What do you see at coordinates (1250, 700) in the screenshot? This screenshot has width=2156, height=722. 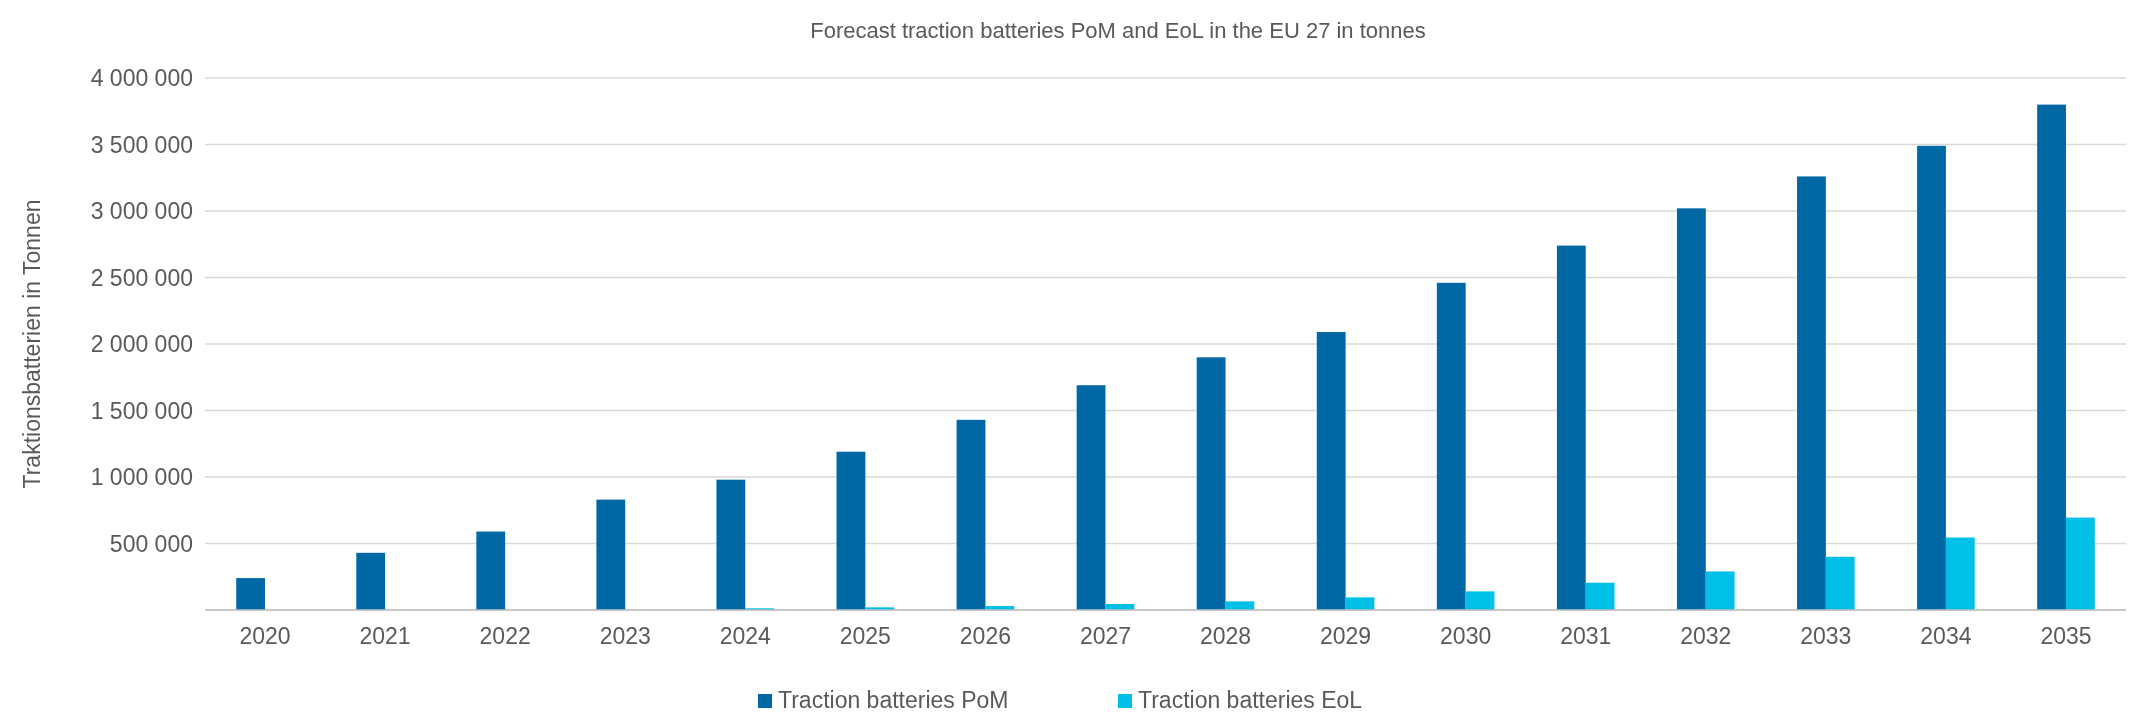 I see `legend-label: Traction batteries EoL` at bounding box center [1250, 700].